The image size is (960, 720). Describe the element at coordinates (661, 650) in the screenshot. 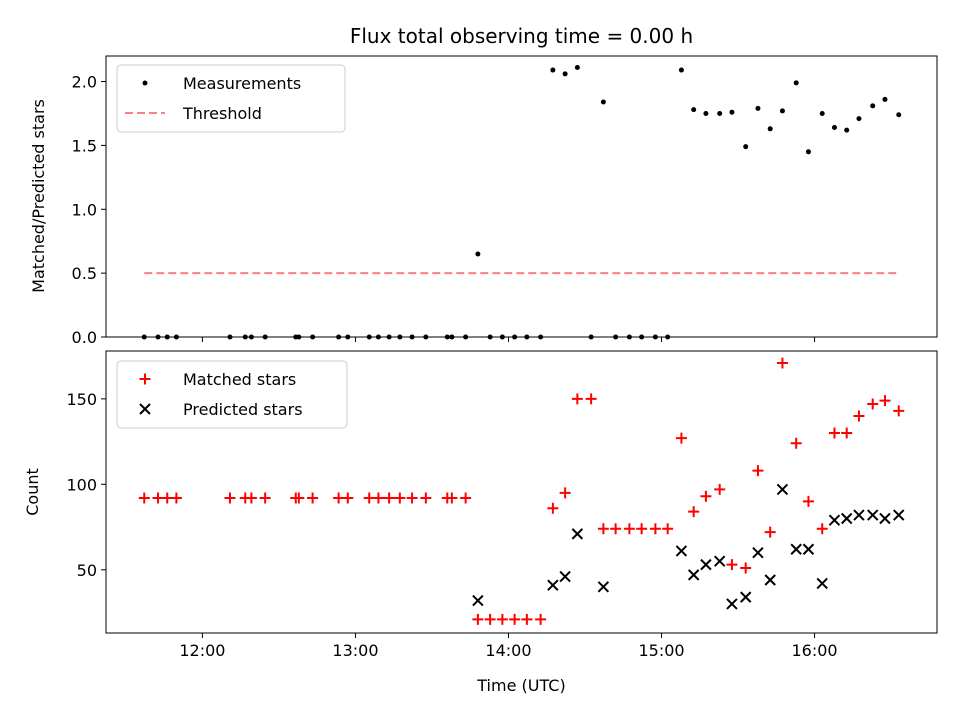

I see `bottom-x-tick-label: 15:00` at that location.